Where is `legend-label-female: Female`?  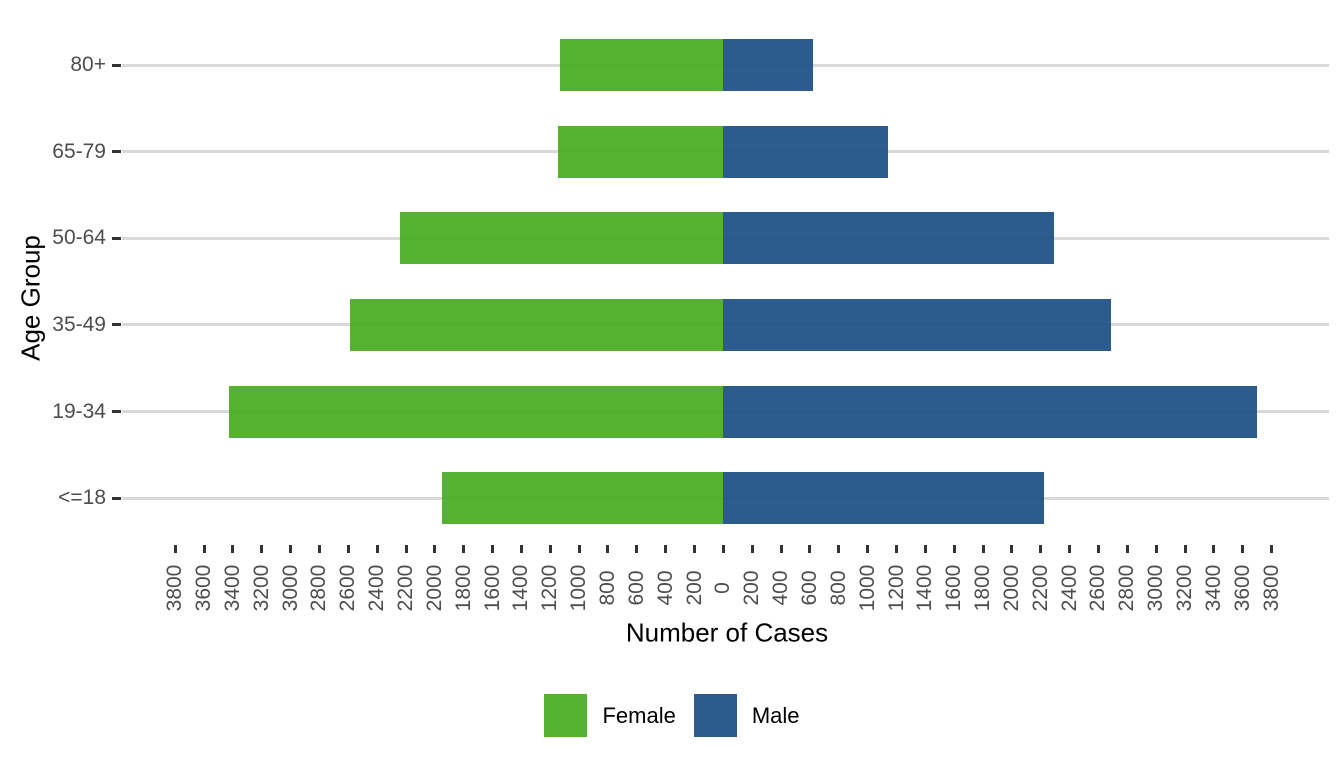 legend-label-female: Female is located at coordinates (639, 715).